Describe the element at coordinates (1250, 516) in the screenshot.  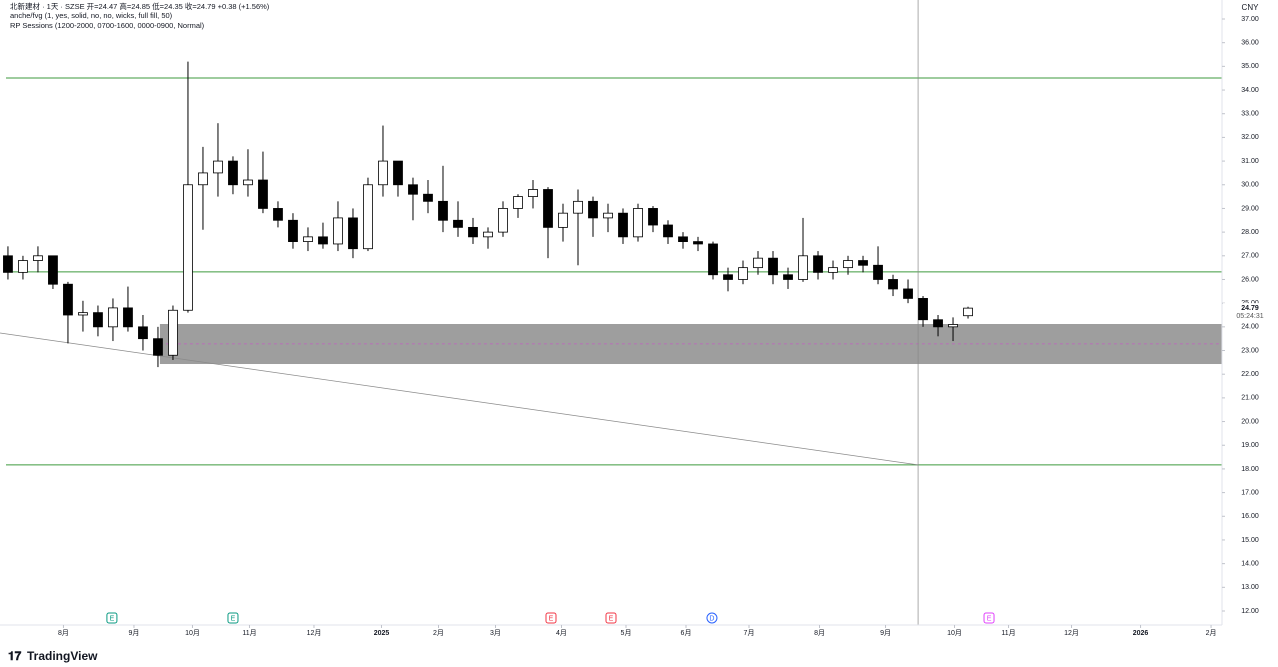
I see `y-tick-label: 16.00` at that location.